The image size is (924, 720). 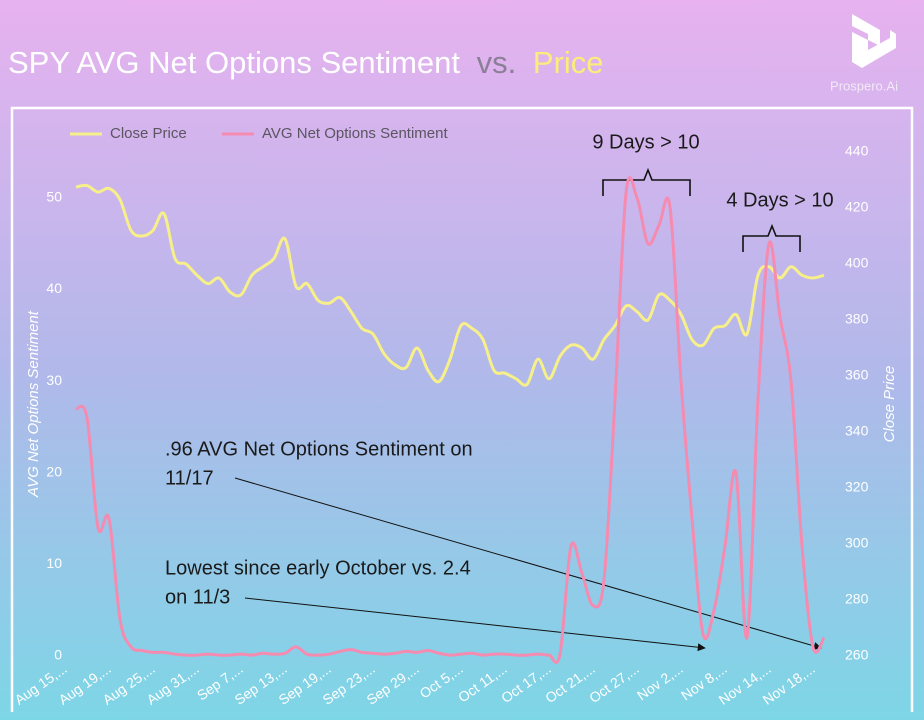 What do you see at coordinates (197, 597) in the screenshot?
I see `annotation: on 11/3` at bounding box center [197, 597].